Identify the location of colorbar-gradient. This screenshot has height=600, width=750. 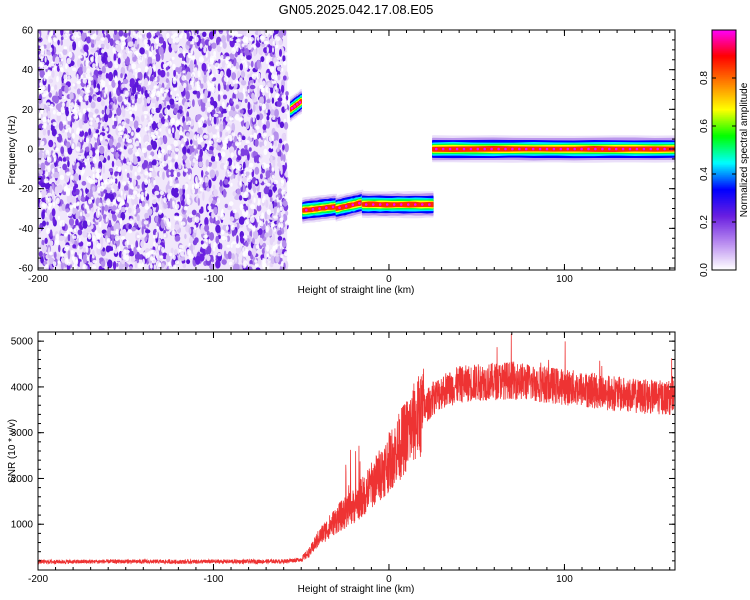
(724, 150).